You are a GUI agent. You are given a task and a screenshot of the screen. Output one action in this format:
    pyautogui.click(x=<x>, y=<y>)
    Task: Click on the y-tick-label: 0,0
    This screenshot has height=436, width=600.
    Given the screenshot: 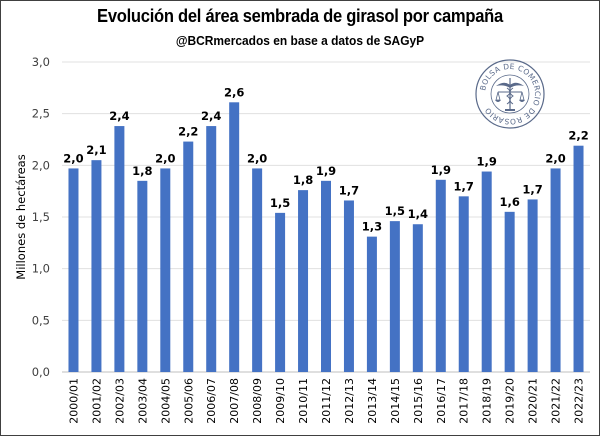 What is the action you would take?
    pyautogui.click(x=41, y=372)
    